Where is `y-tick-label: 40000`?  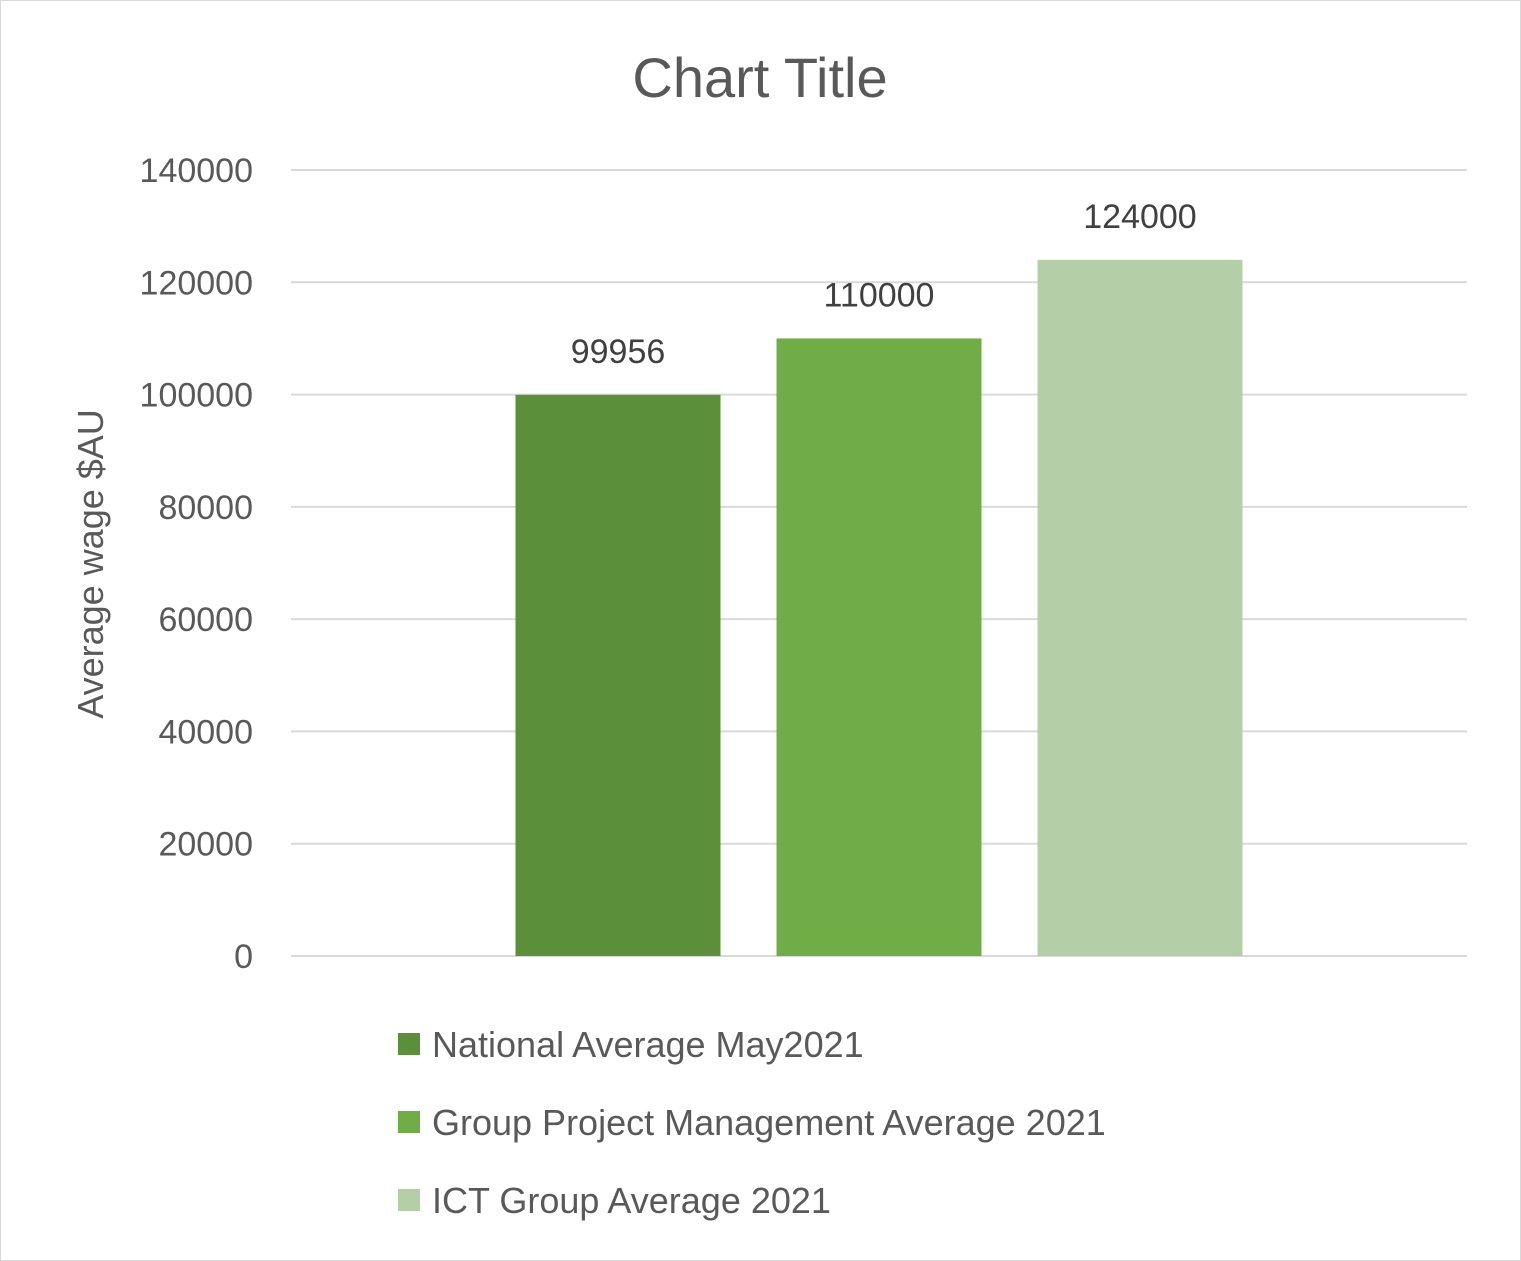
y-tick-label: 40000 is located at coordinates (205, 732).